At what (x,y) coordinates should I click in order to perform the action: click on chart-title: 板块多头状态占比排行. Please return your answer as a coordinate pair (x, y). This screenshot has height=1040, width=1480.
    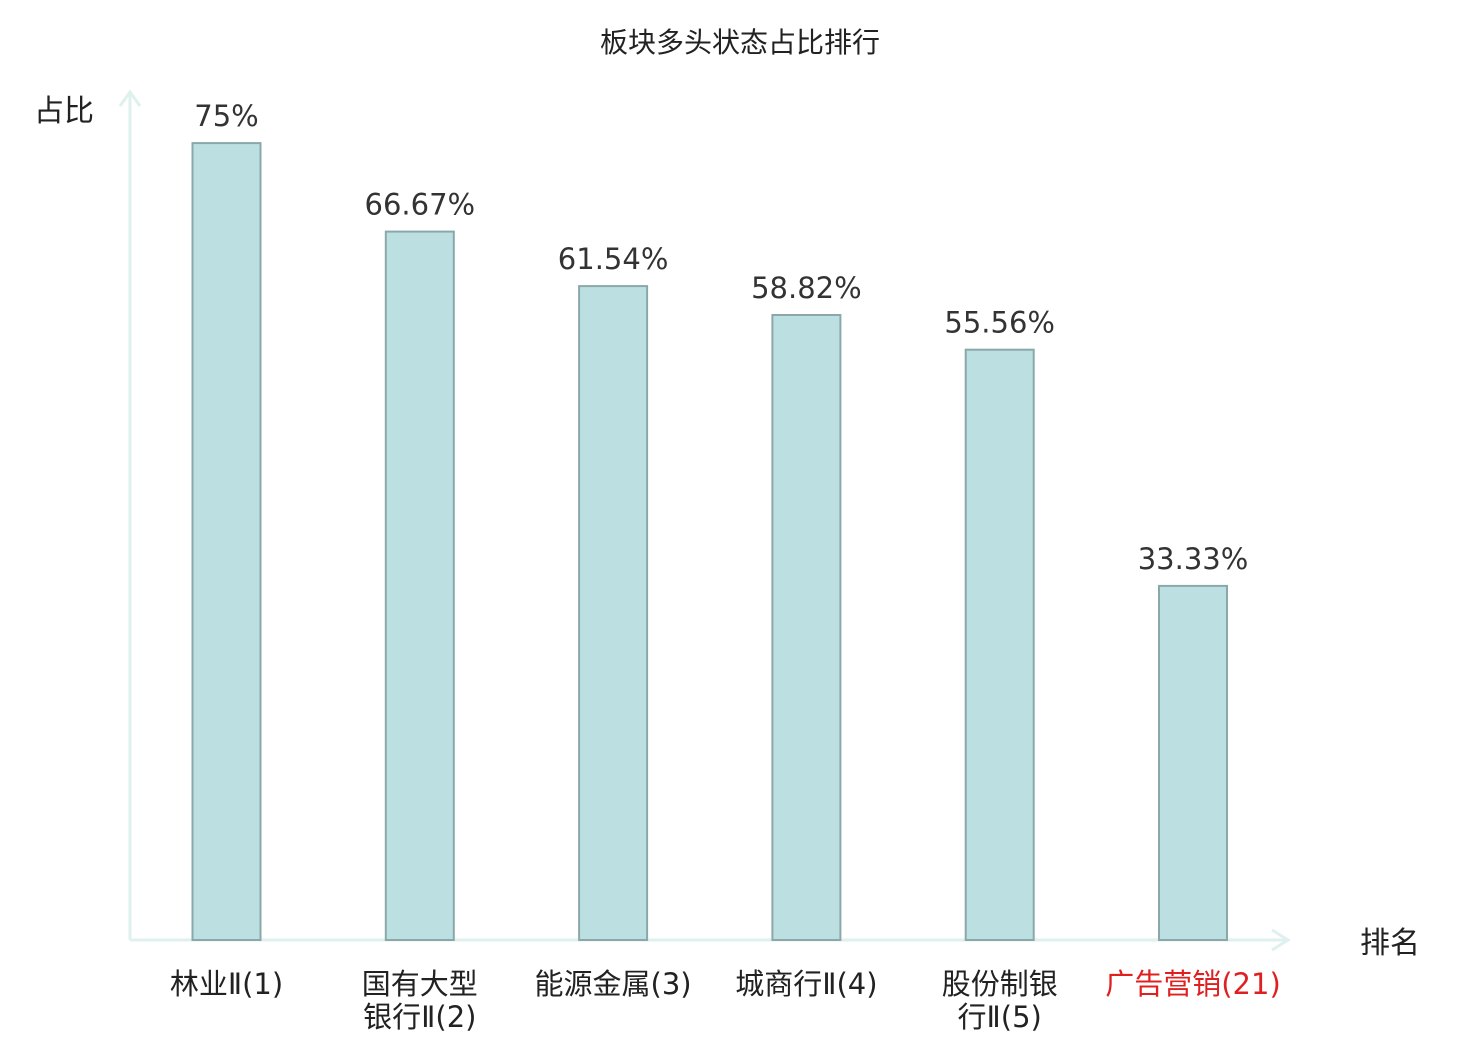
    Looking at the image, I should click on (740, 42).